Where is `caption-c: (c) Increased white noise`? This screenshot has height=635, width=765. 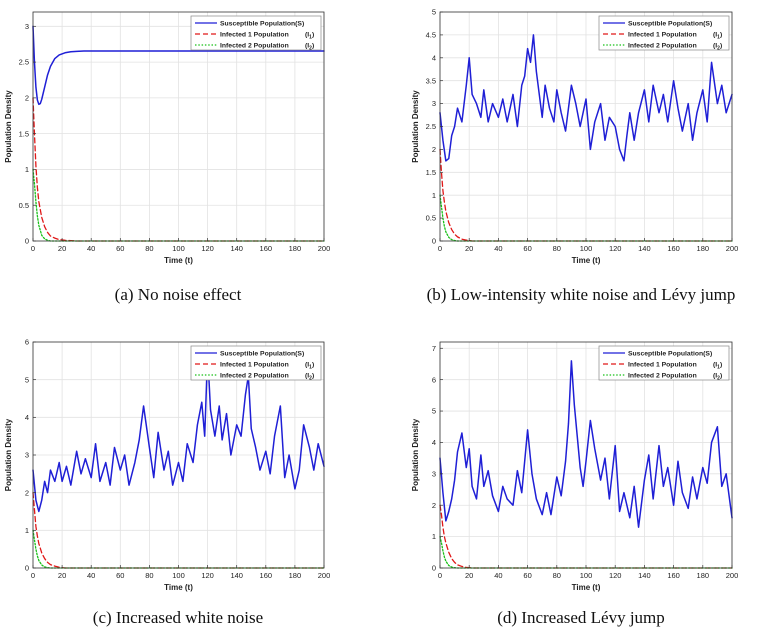
caption-c: (c) Increased white noise is located at coordinates (178, 617).